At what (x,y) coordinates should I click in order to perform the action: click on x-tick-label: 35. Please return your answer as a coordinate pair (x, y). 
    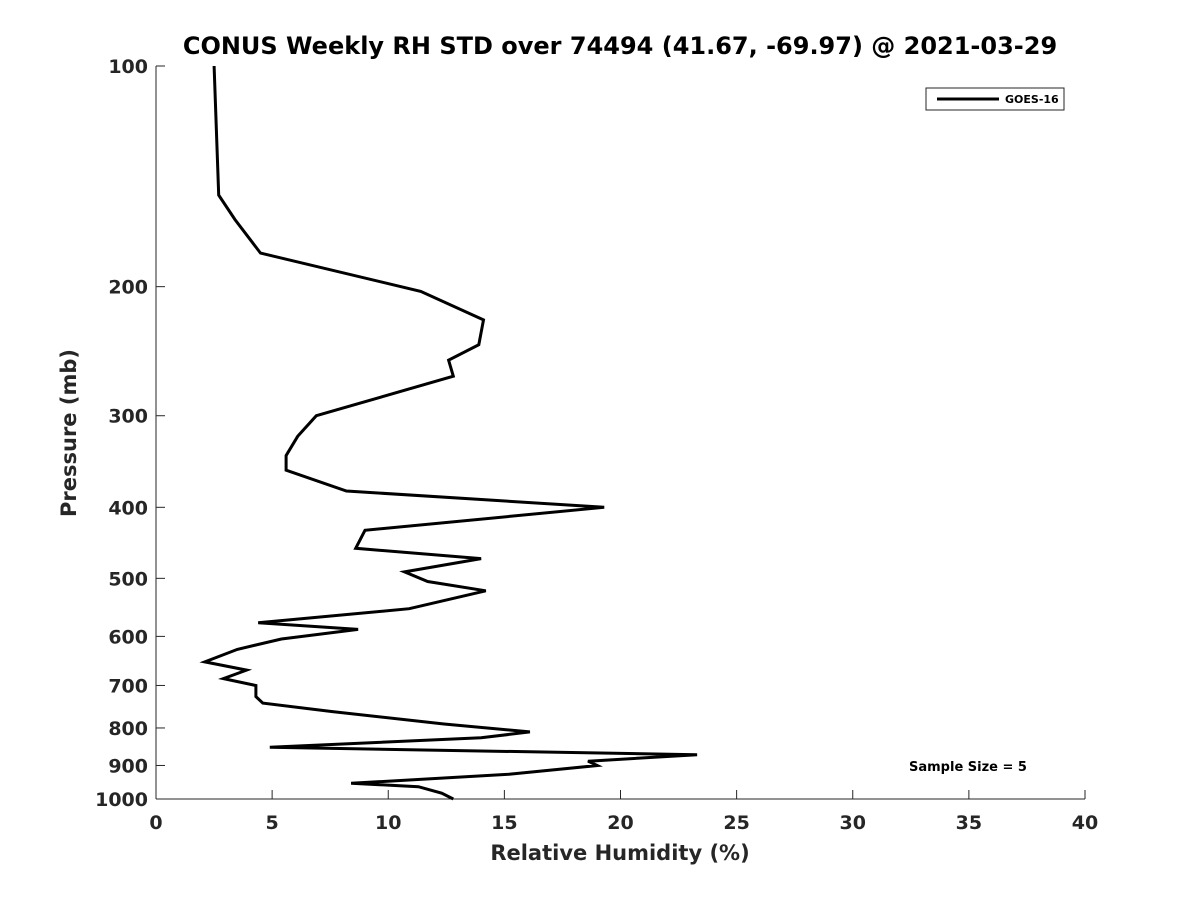
    Looking at the image, I should click on (969, 823).